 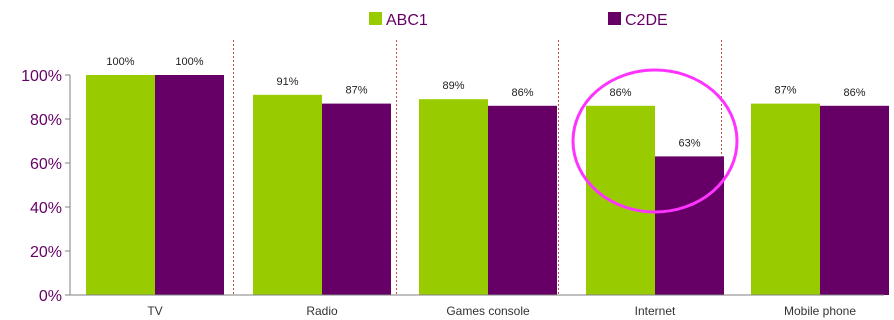 What do you see at coordinates (50, 296) in the screenshot?
I see `y-tick-label: 0%` at bounding box center [50, 296].